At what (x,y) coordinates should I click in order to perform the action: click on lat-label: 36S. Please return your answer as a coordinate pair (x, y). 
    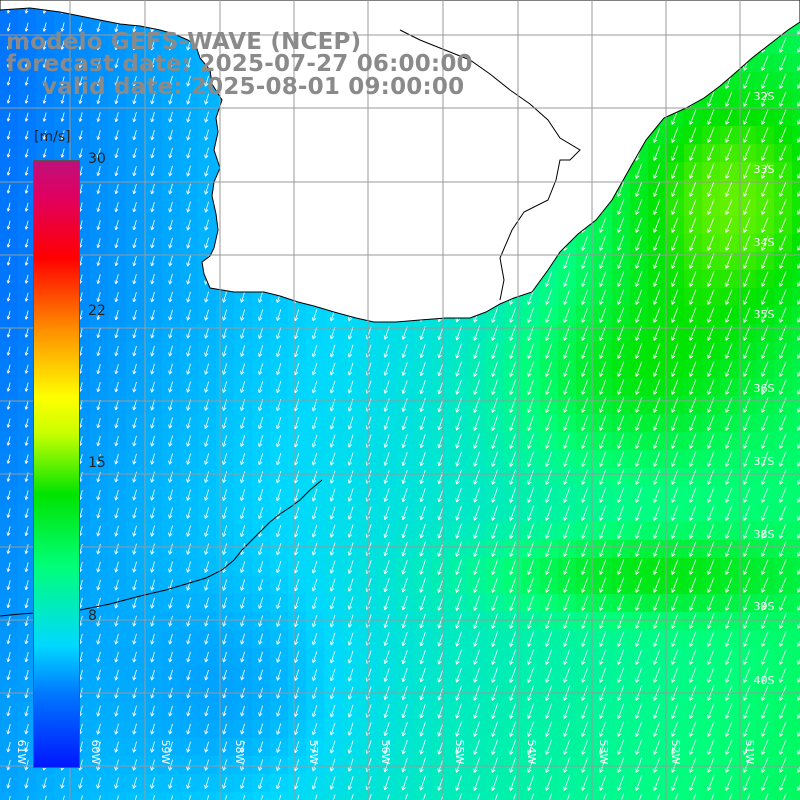
    Looking at the image, I should click on (764, 388).